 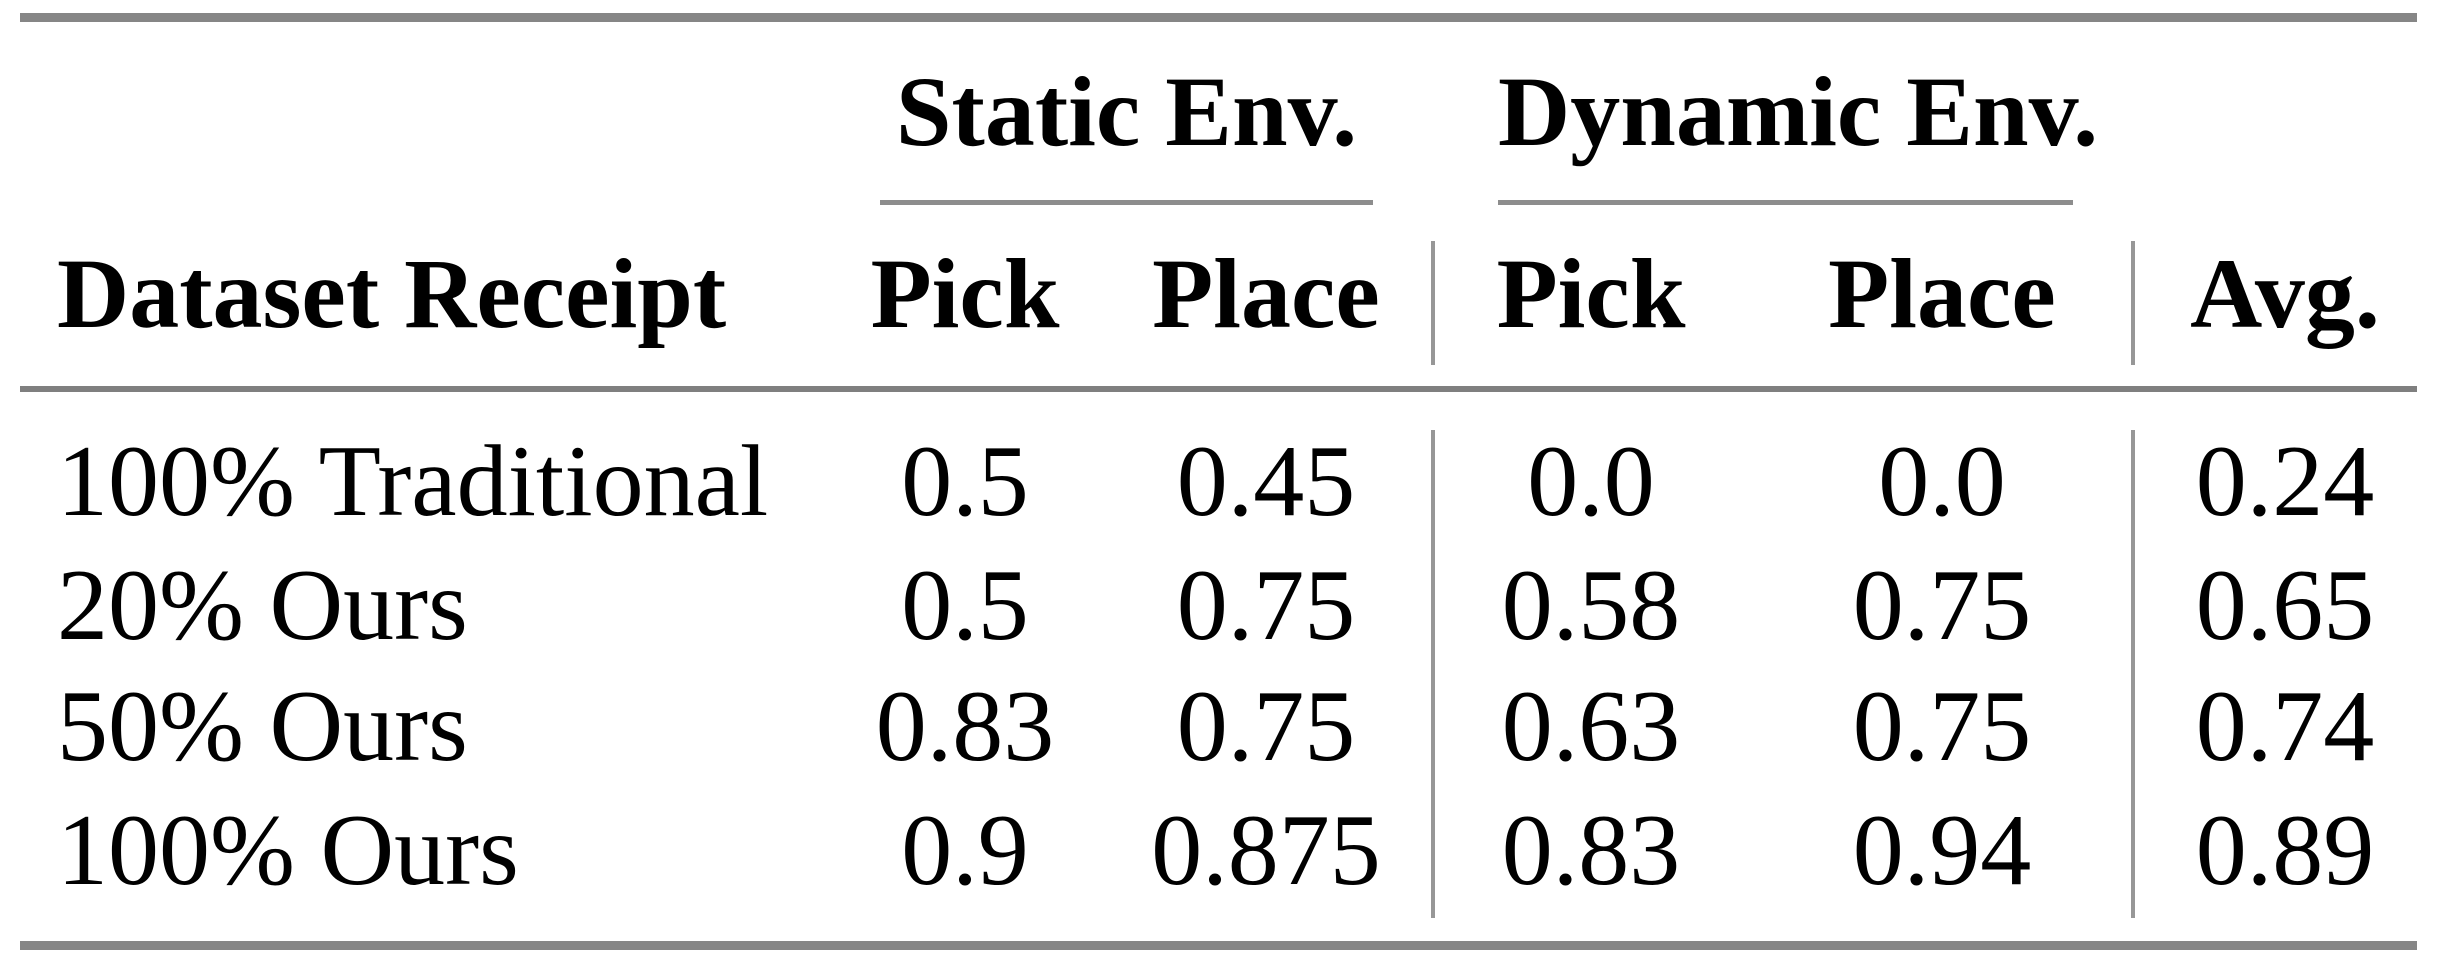 I want to click on header-midrule, so click(x=1218, y=389).